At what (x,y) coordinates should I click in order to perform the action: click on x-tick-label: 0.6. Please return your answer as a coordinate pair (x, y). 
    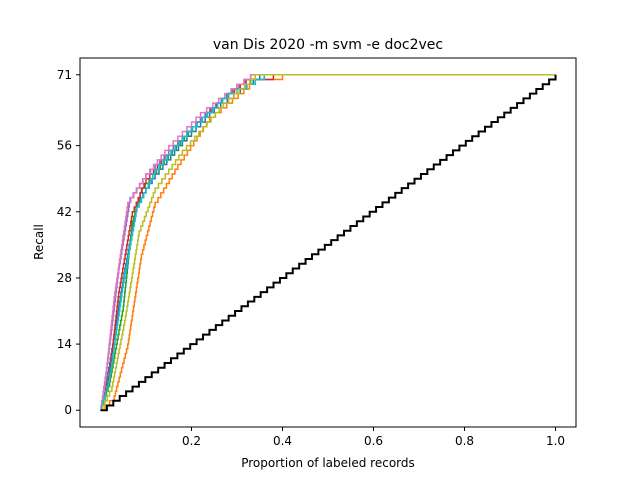
    Looking at the image, I should click on (373, 441).